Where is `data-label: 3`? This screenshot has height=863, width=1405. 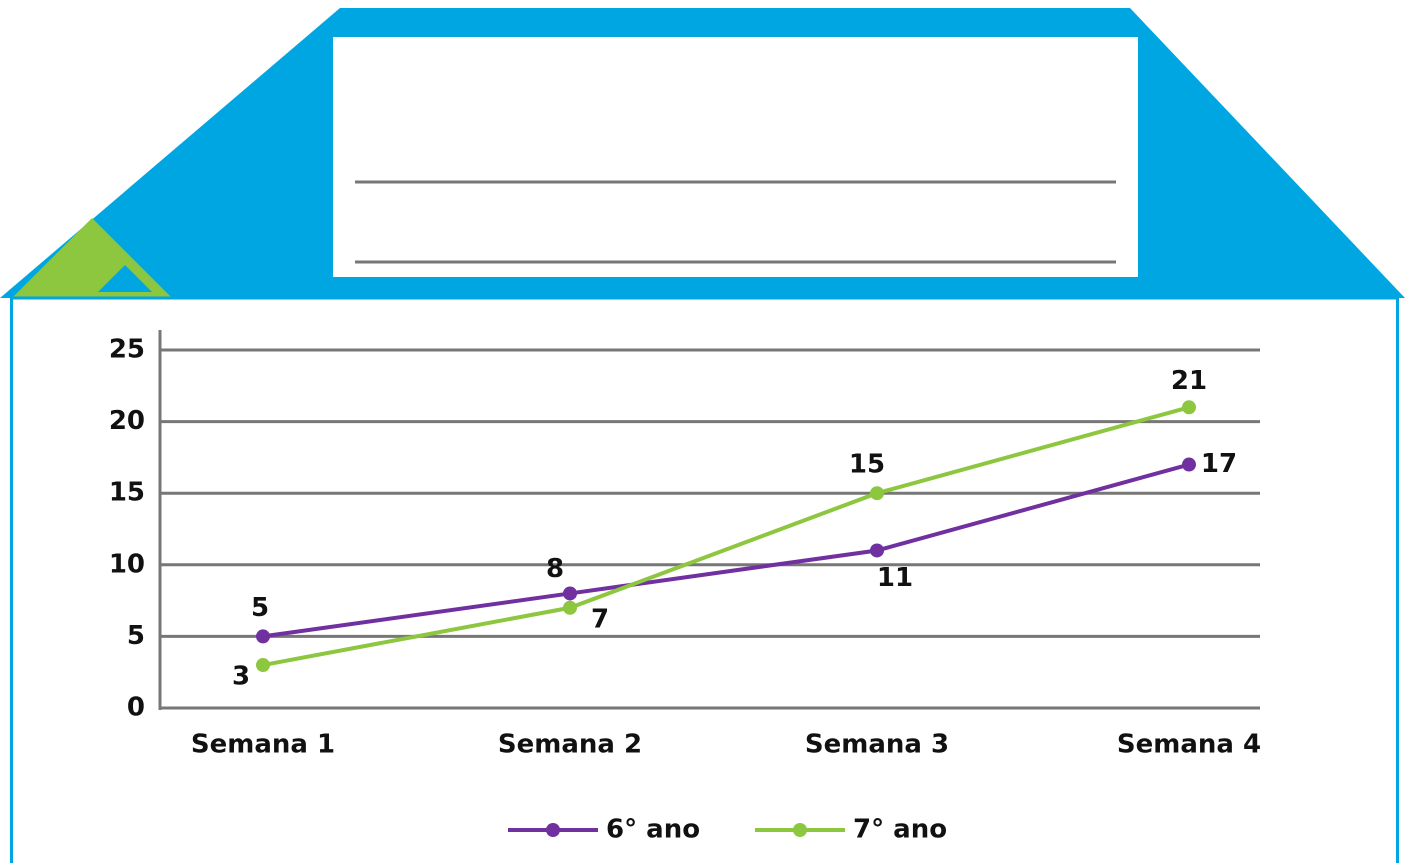 data-label: 3 is located at coordinates (241, 677).